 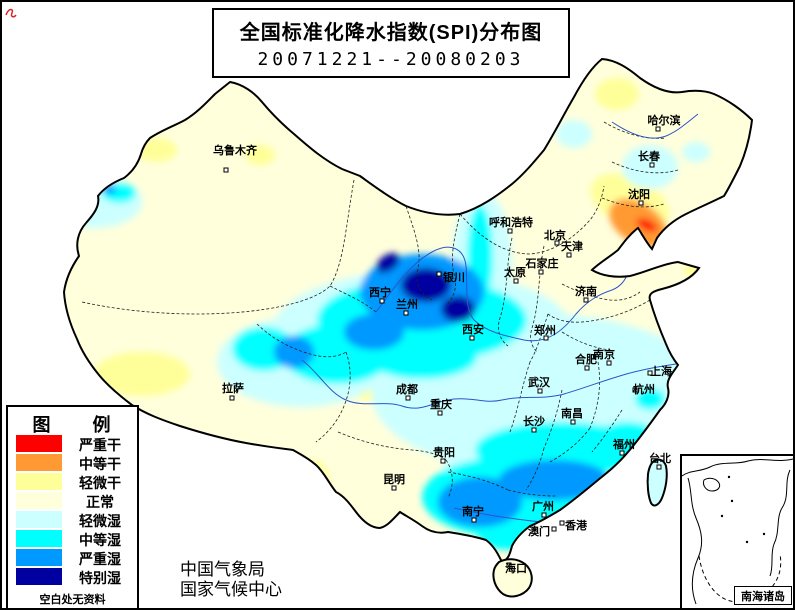 I want to click on legend-item-normal: 正常, so click(x=72, y=500).